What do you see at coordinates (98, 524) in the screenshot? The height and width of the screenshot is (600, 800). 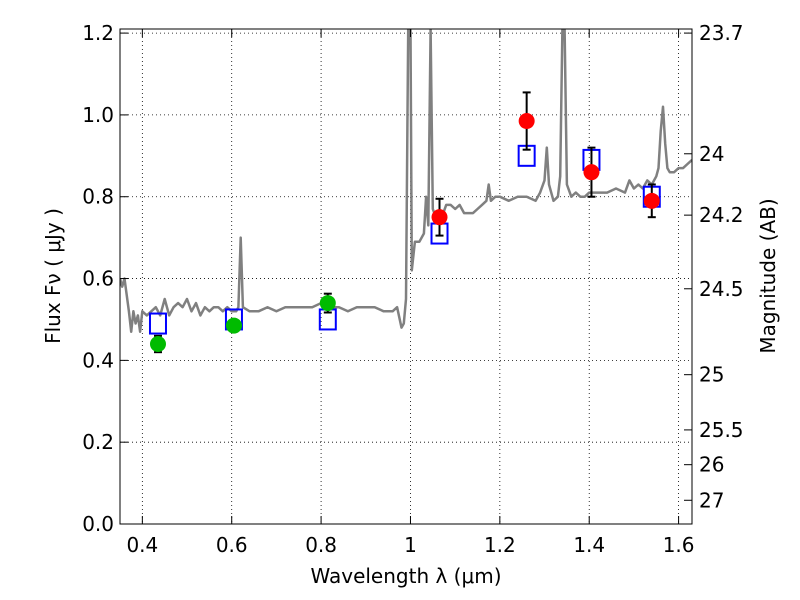 I see `y-tick-label: 0.0` at bounding box center [98, 524].